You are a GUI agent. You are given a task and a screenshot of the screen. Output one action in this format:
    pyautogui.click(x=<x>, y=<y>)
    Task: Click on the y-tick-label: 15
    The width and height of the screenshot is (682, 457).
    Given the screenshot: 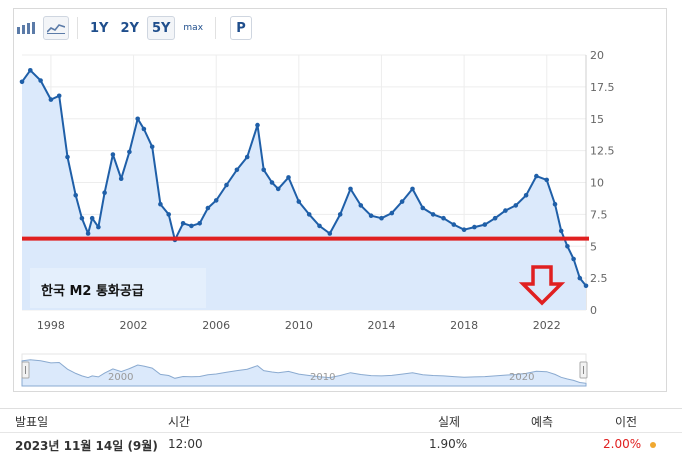 What is the action you would take?
    pyautogui.click(x=597, y=119)
    